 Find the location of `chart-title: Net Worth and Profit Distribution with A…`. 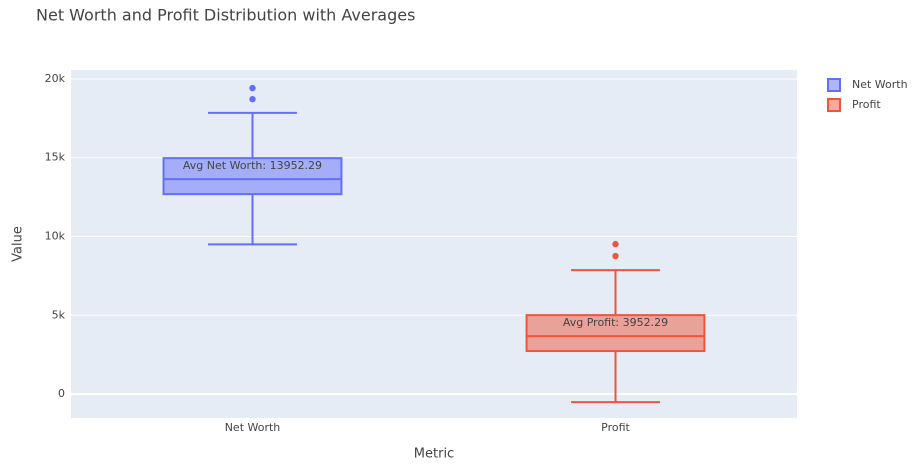

chart-title: Net Worth and Profit Distribution with A… is located at coordinates (225, 15).